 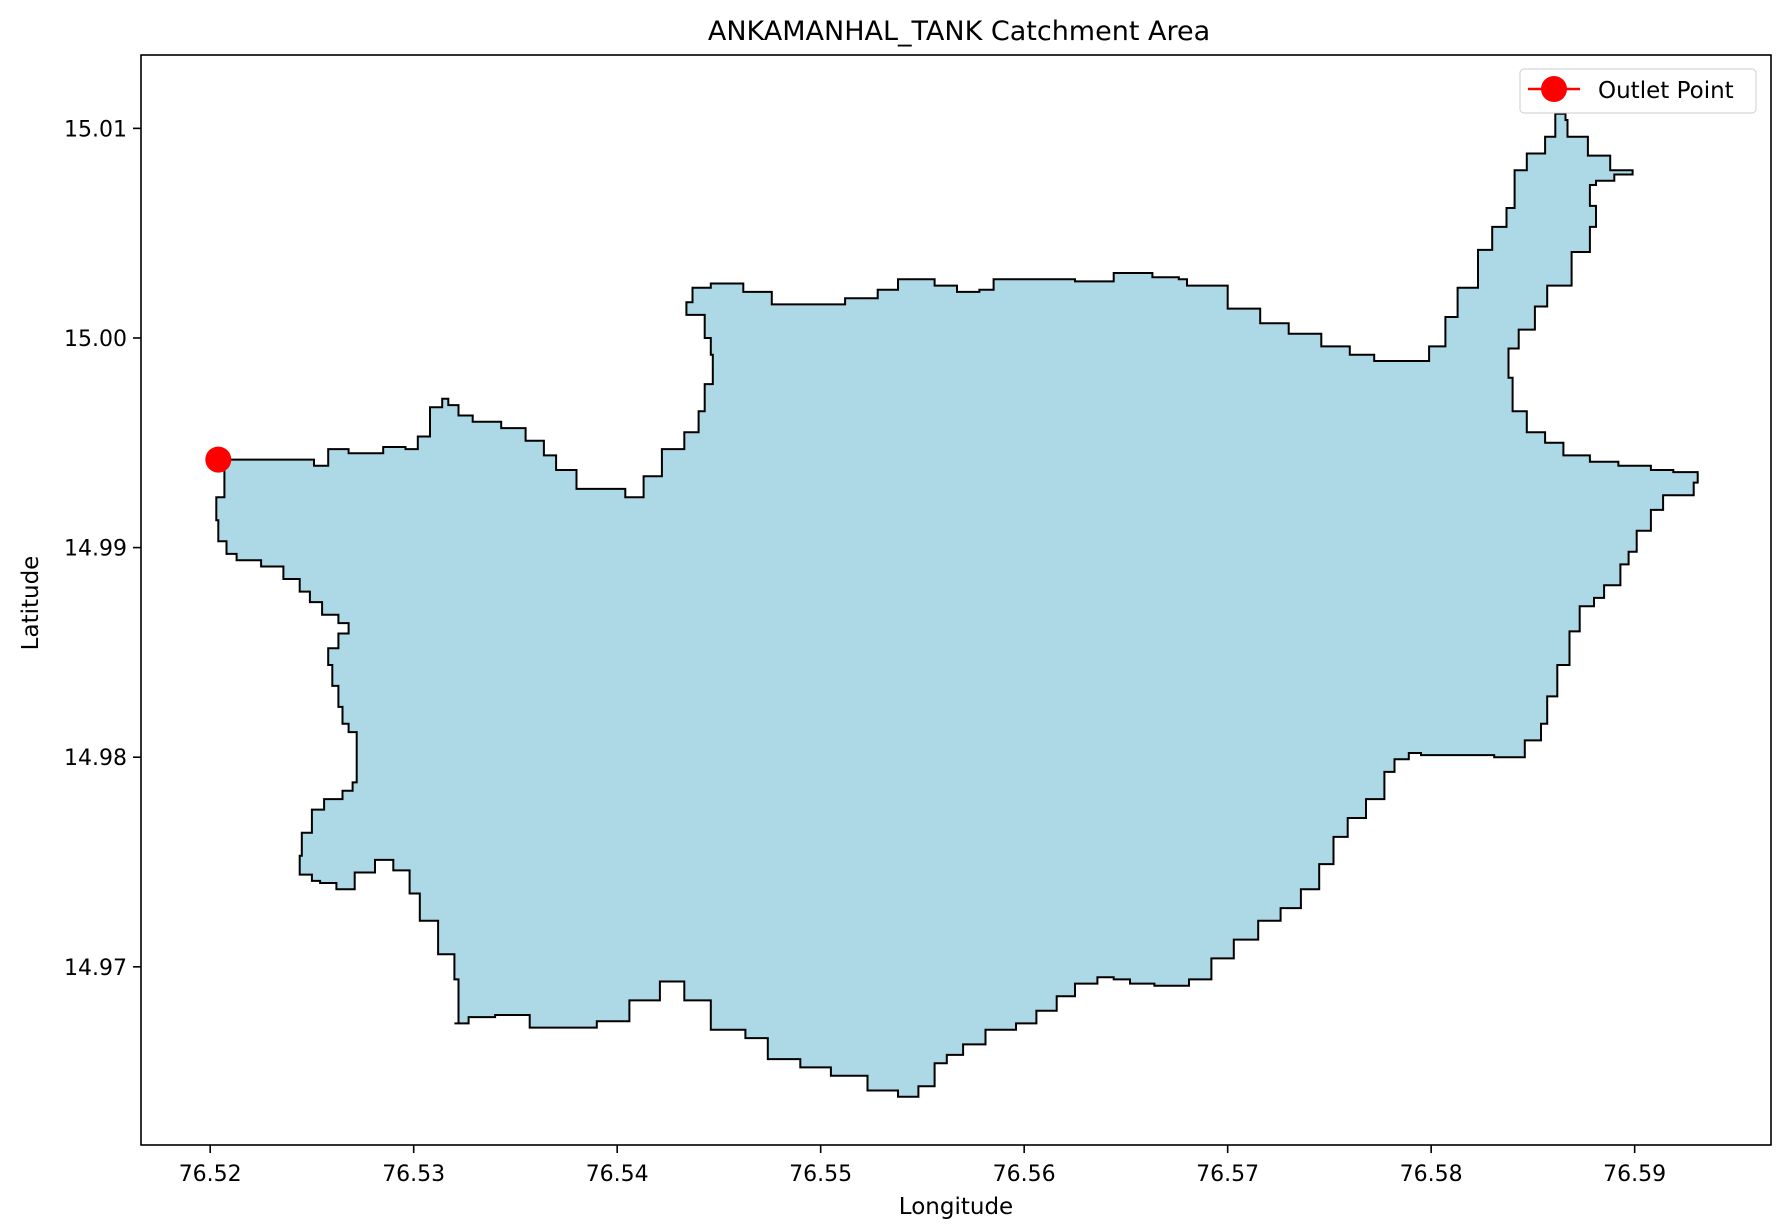 What do you see at coordinates (1554, 89) in the screenshot?
I see `legend-marker-outlet-point` at bounding box center [1554, 89].